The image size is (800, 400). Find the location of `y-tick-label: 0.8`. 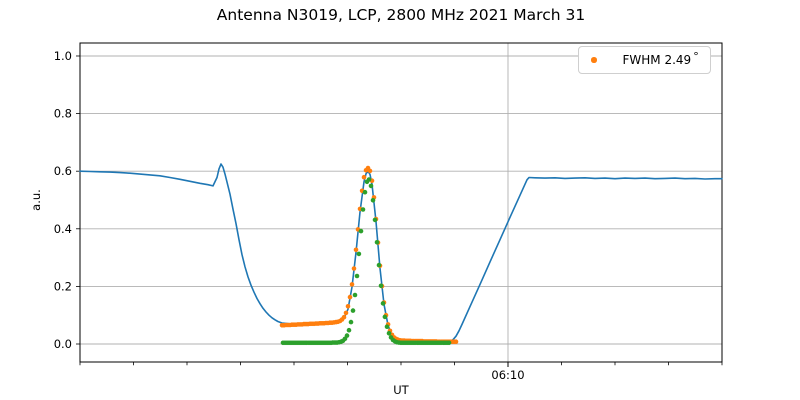

y-tick-label: 0.8 is located at coordinates (63, 114).